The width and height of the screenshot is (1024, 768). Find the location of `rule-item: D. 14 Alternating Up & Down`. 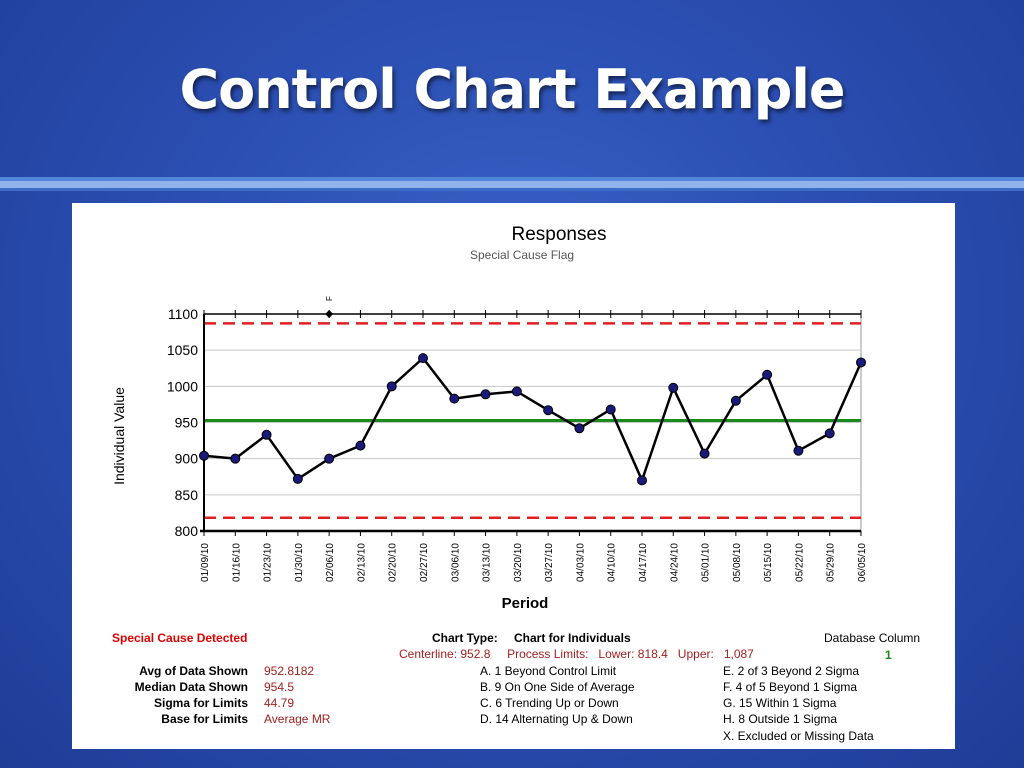

rule-item: D. 14 Alternating Up & Down is located at coordinates (556, 719).